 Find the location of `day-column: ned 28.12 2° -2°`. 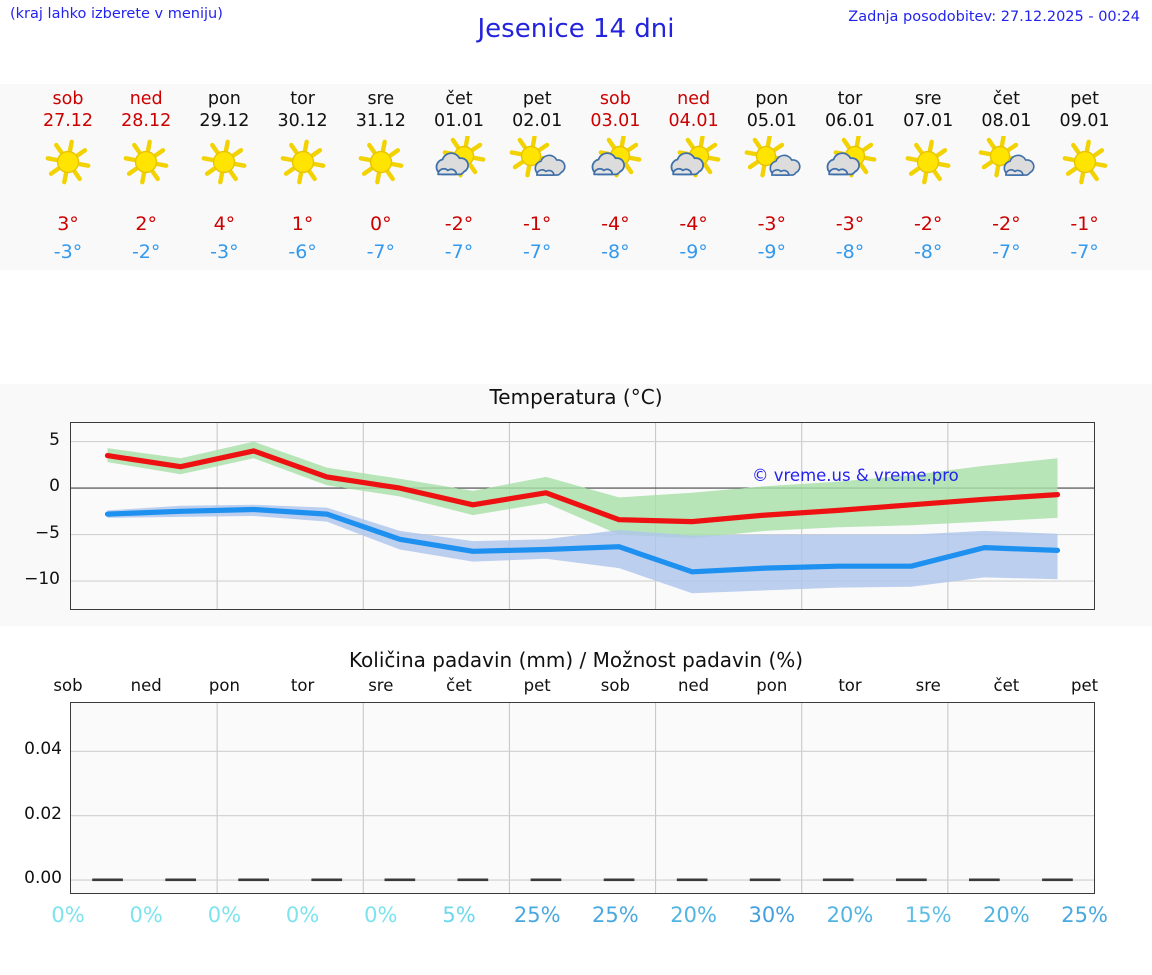

day-column: ned 28.12 2° -2° is located at coordinates (146, 177).